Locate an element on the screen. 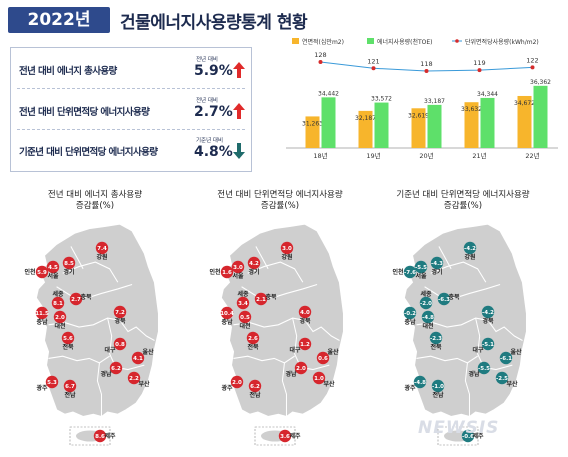  region-value: 7.2 is located at coordinates (120, 313).